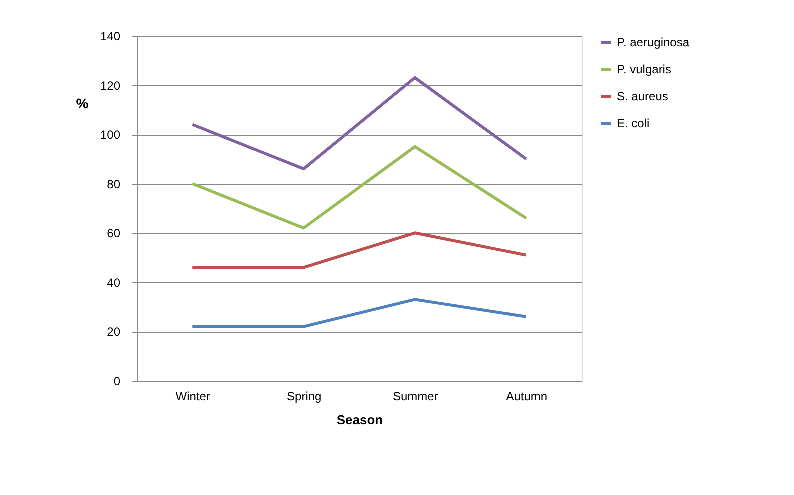 This screenshot has width=794, height=495. I want to click on x-tick-label: Winter, so click(193, 397).